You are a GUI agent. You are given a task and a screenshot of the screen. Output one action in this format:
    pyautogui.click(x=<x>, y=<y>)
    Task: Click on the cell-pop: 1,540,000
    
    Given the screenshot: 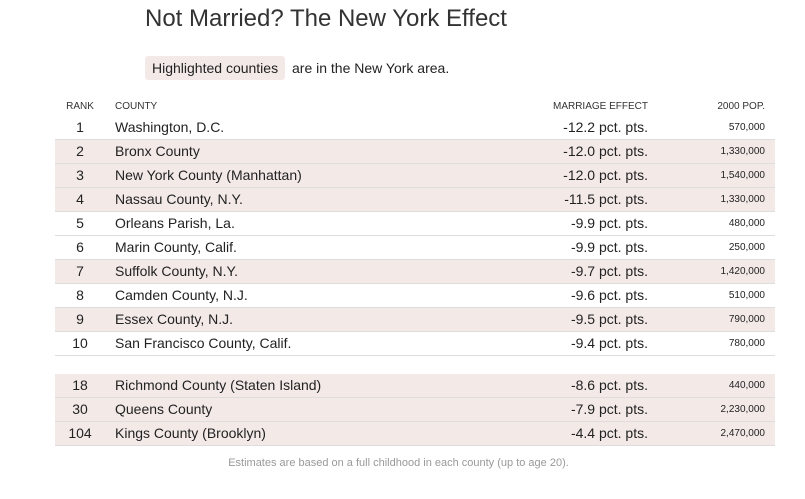 What is the action you would take?
    pyautogui.click(x=743, y=175)
    